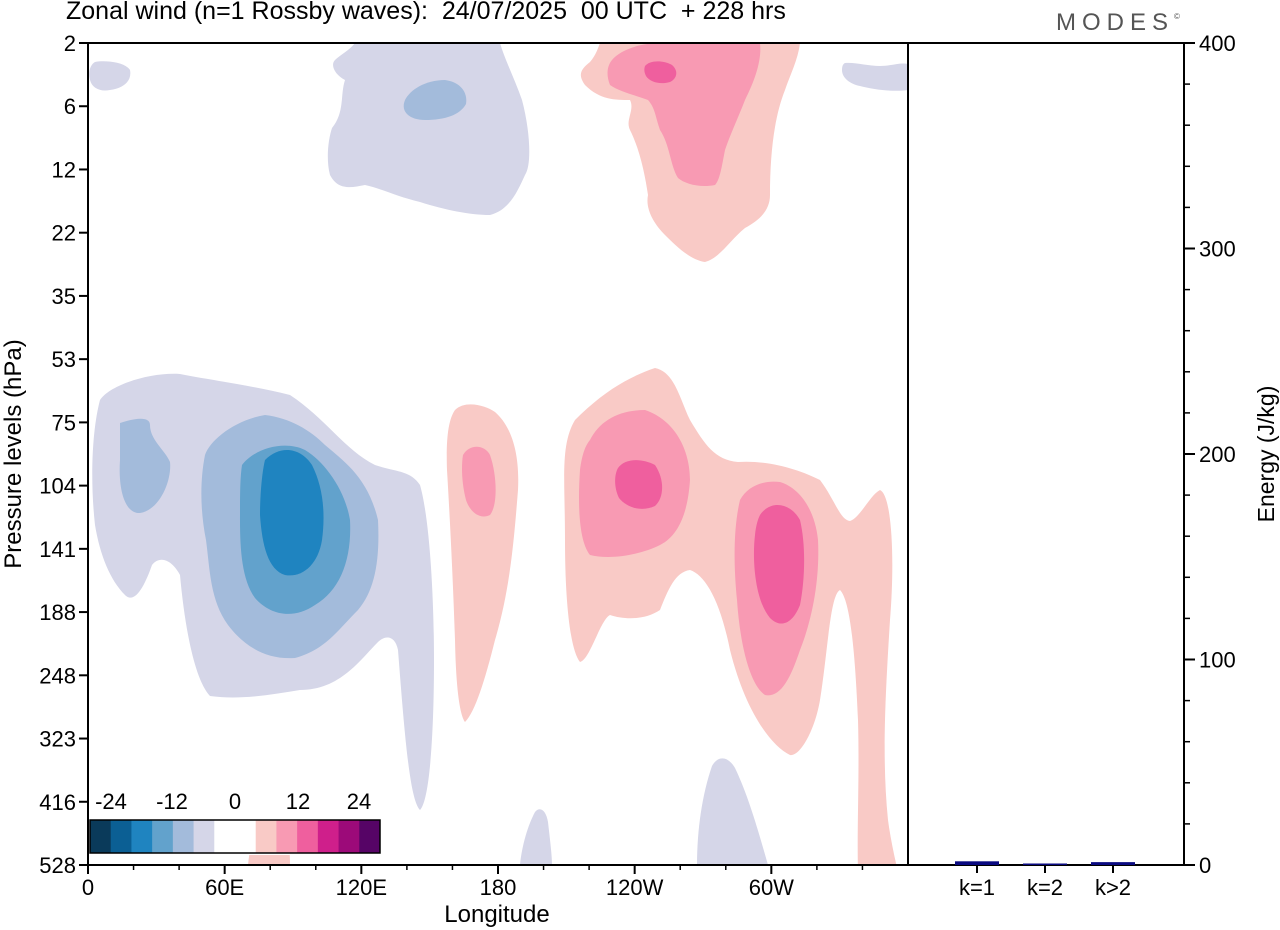 This screenshot has width=1280, height=930. Describe the element at coordinates (1113, 887) in the screenshot. I see `bar-category-label: k>2` at that location.